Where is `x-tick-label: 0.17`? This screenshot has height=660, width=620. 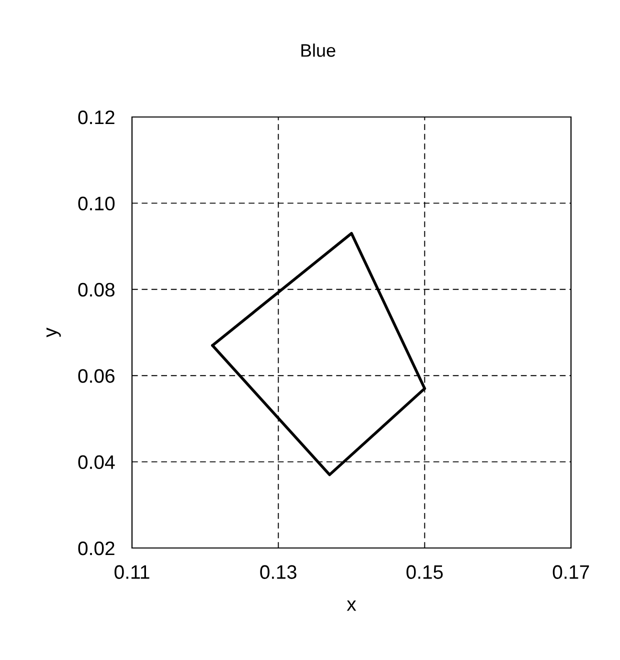 x-tick-label: 0.17 is located at coordinates (570, 572).